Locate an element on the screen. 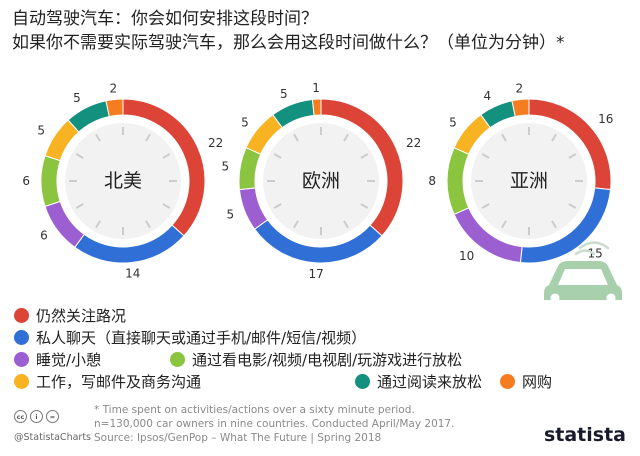  legend-item-chat: 私人聊天（直接聊天或通过手机/邮件/短信/视频） is located at coordinates (190, 337).